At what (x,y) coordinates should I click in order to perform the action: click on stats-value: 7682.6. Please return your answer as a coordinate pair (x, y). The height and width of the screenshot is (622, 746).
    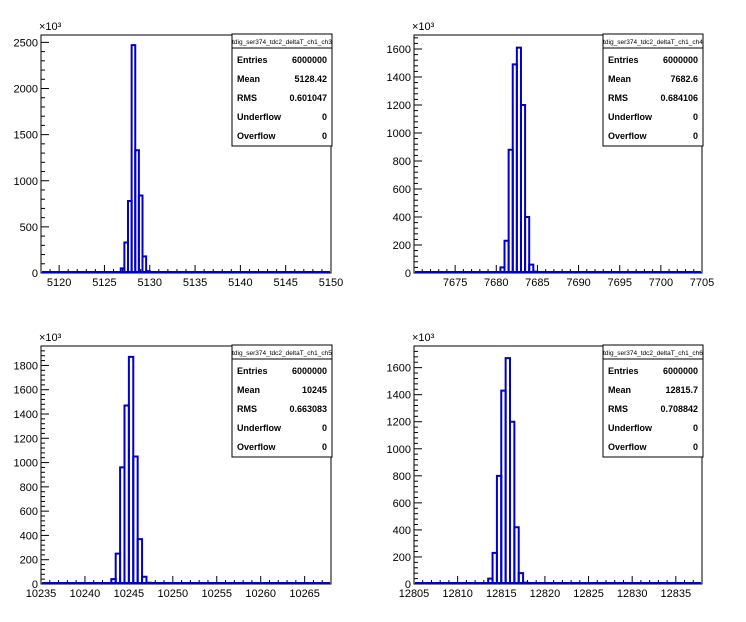
    Looking at the image, I should click on (684, 79).